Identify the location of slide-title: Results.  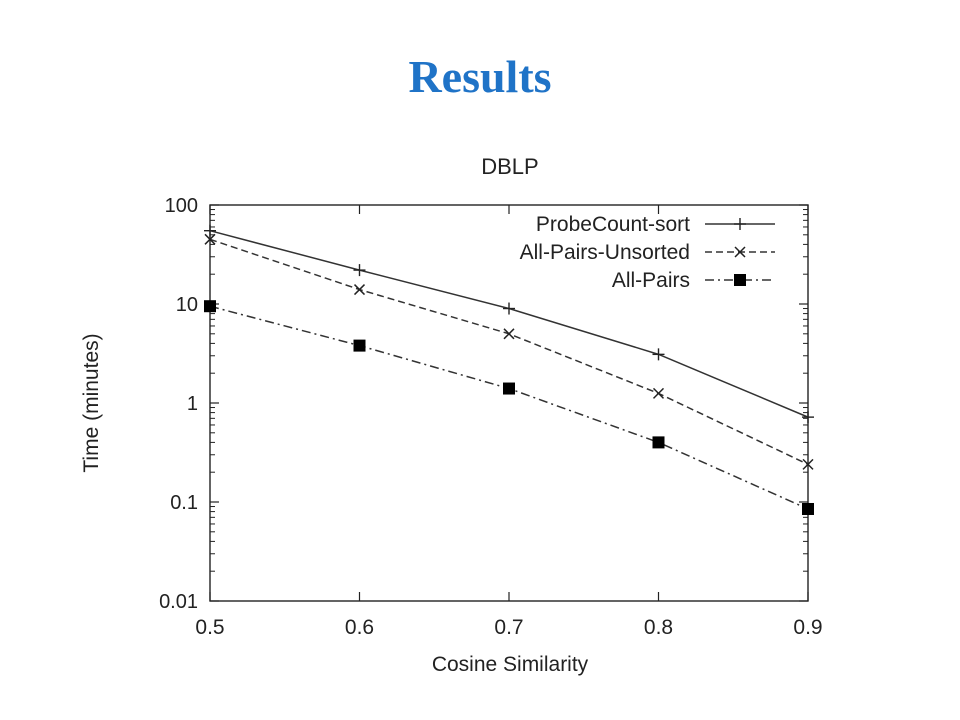
(480, 76).